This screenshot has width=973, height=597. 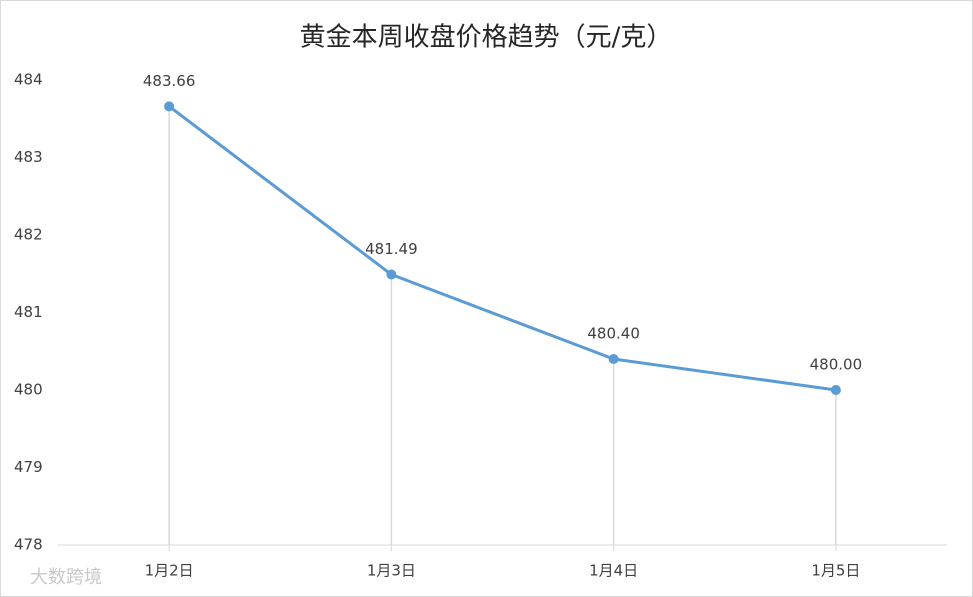 I want to click on y-tick-label: 480, so click(x=28, y=390).